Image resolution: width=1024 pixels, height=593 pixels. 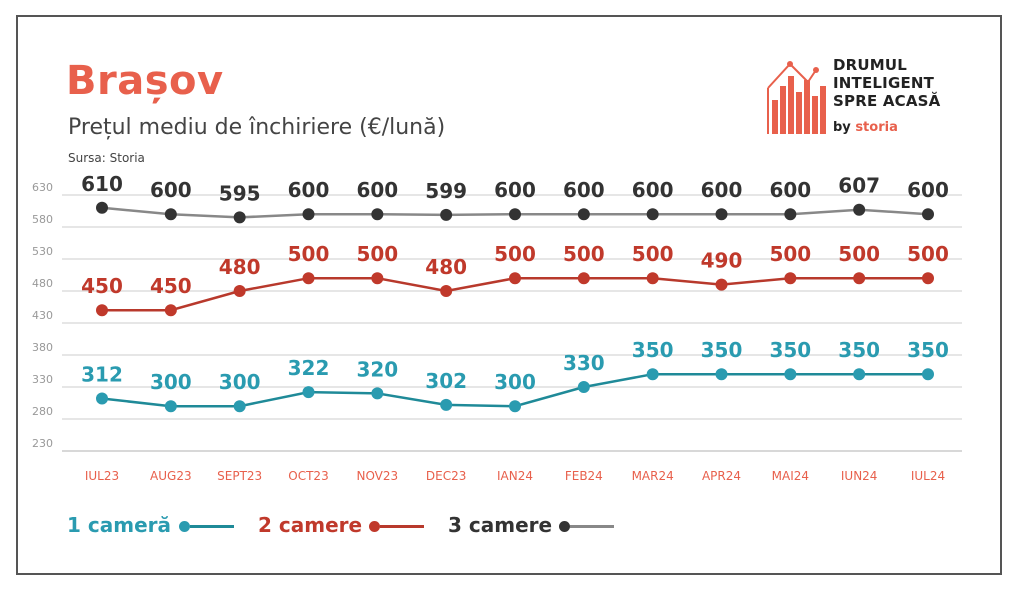 What do you see at coordinates (377, 476) in the screenshot?
I see `x-tick-label: NOV23` at bounding box center [377, 476].